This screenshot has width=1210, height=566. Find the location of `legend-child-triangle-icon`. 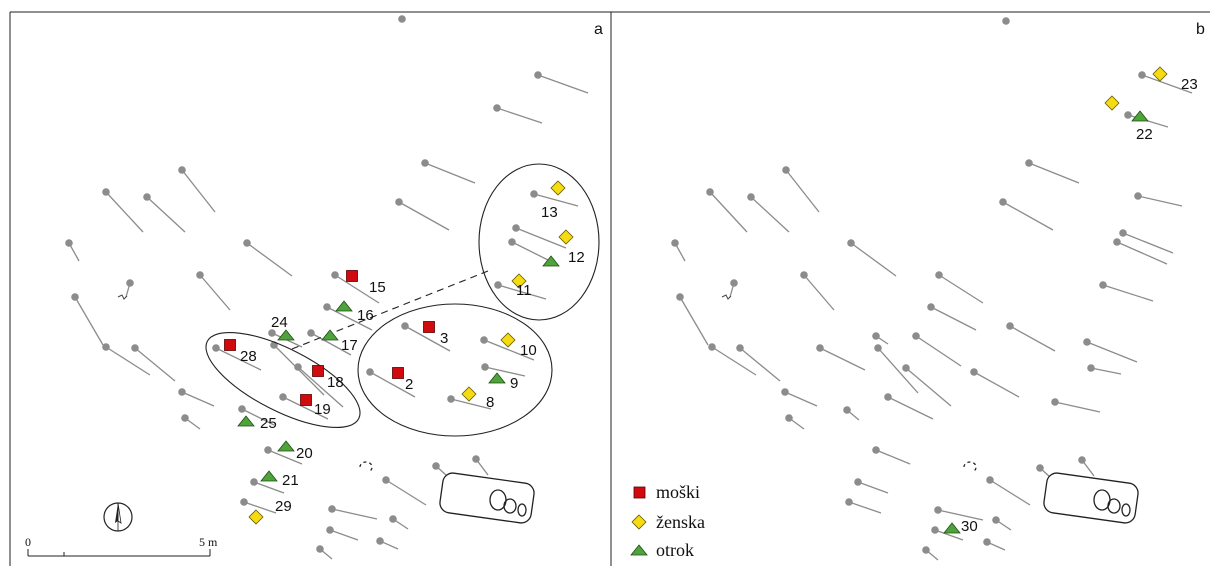

legend-child-triangle-icon is located at coordinates (639, 550).